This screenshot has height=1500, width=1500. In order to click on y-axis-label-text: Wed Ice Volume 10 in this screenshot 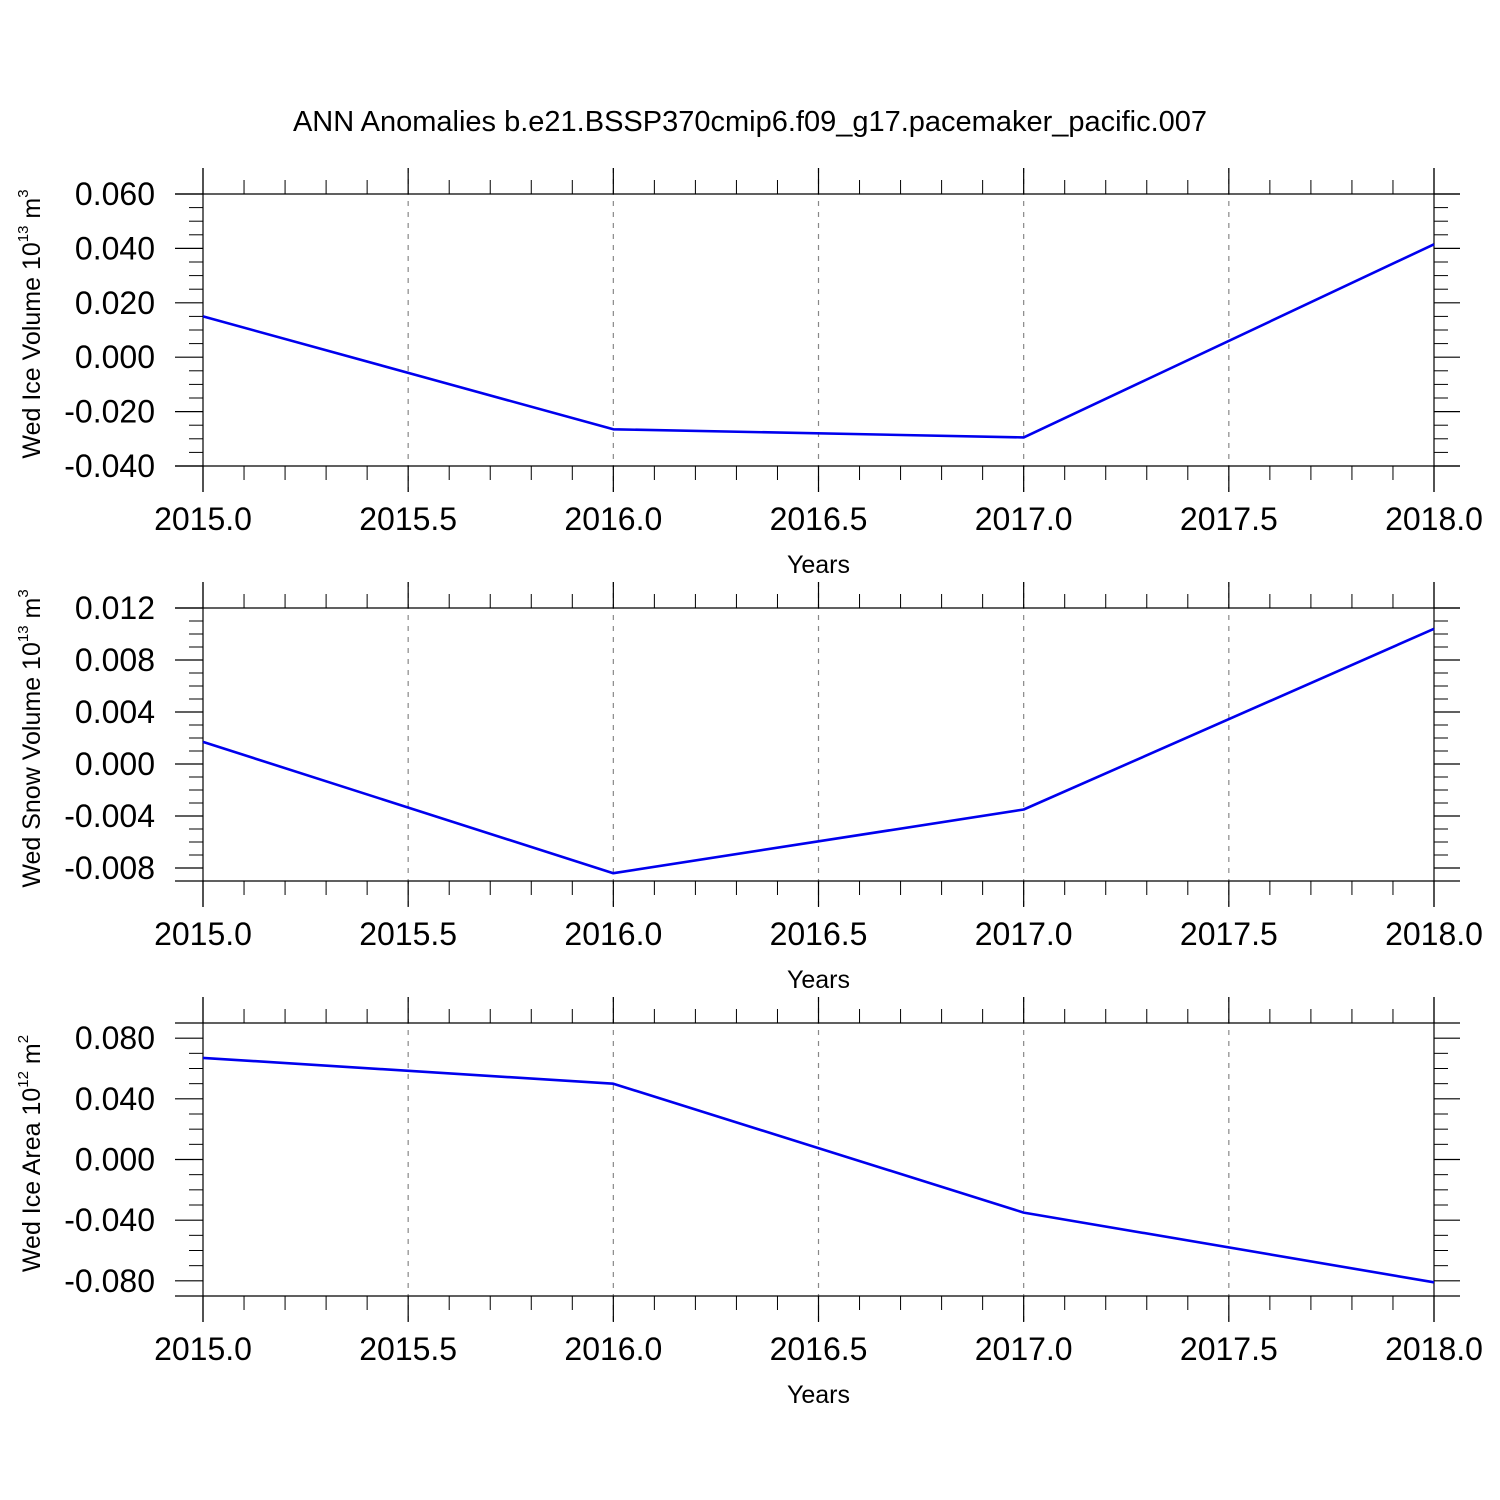, I will do `click(32, 350)`.